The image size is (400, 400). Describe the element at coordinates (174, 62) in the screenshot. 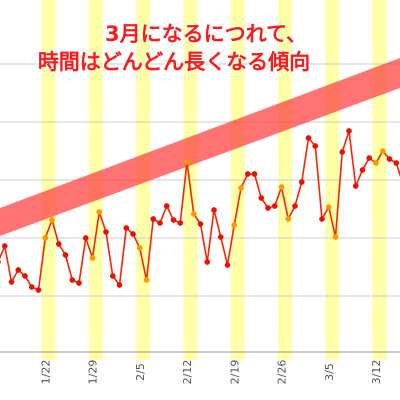

I see `annotation-line-2: 時間はどんどん長くなる傾向` at that location.